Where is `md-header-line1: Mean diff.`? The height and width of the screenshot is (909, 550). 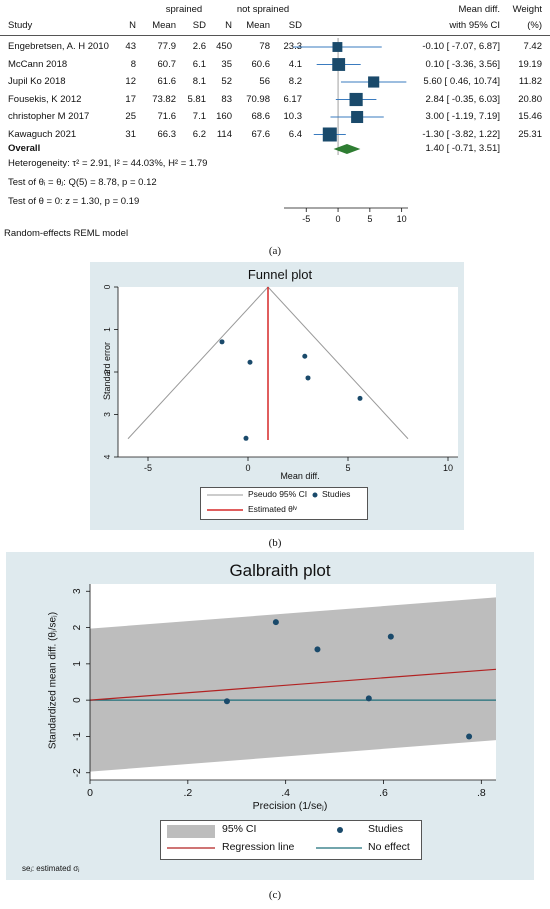
md-header-line1: Mean diff. is located at coordinates (479, 9).